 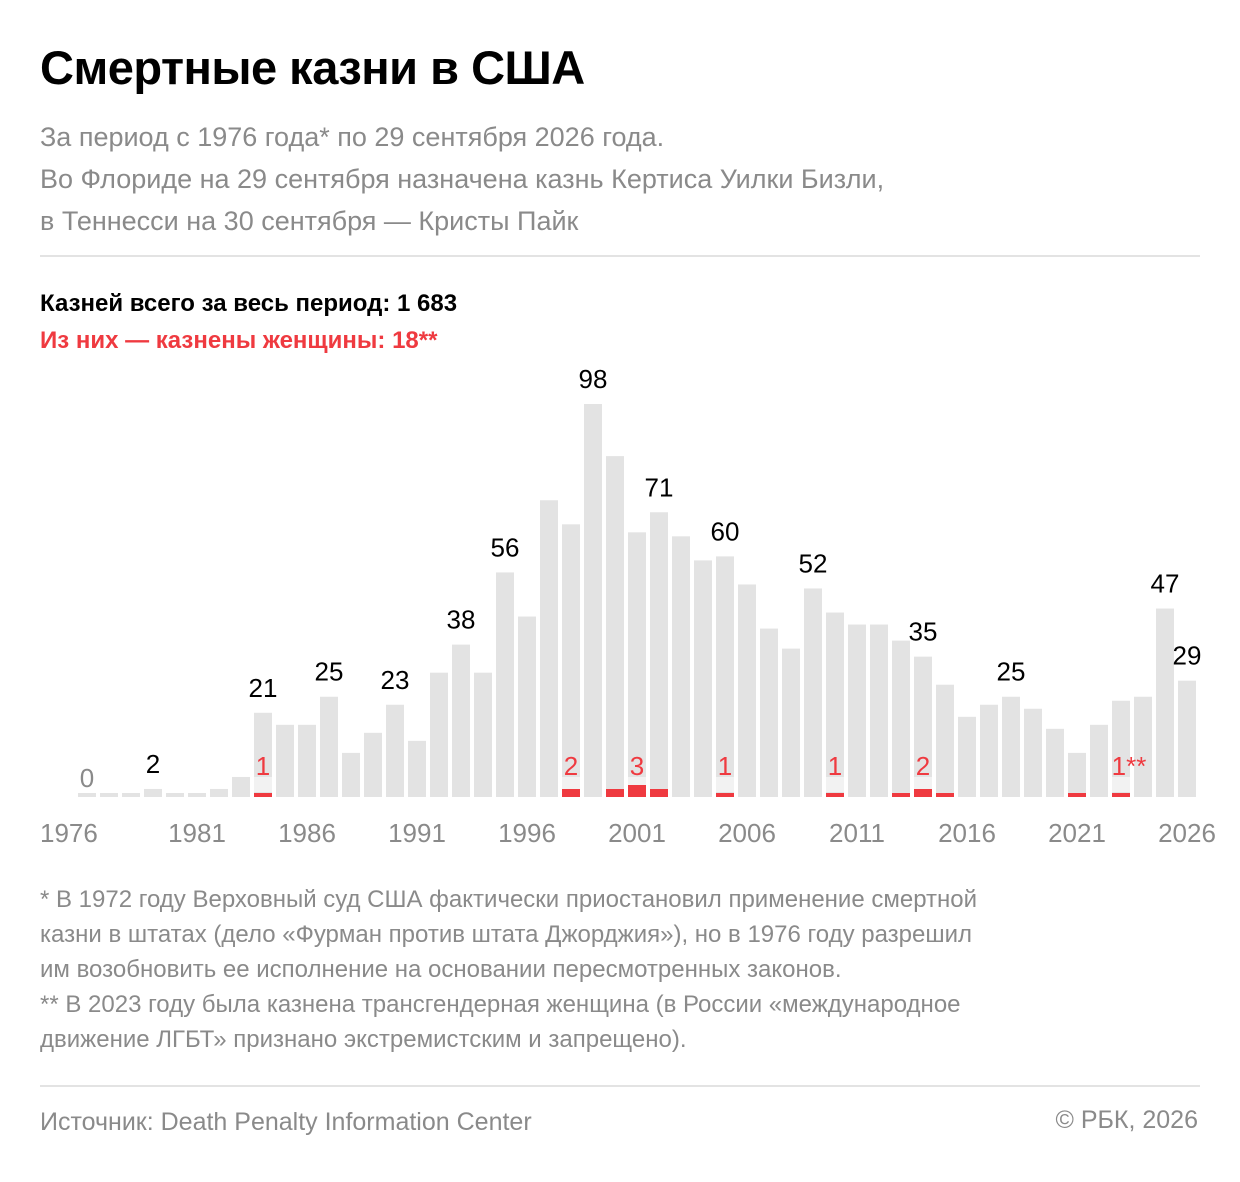 I want to click on data-label: 56, so click(x=505, y=547).